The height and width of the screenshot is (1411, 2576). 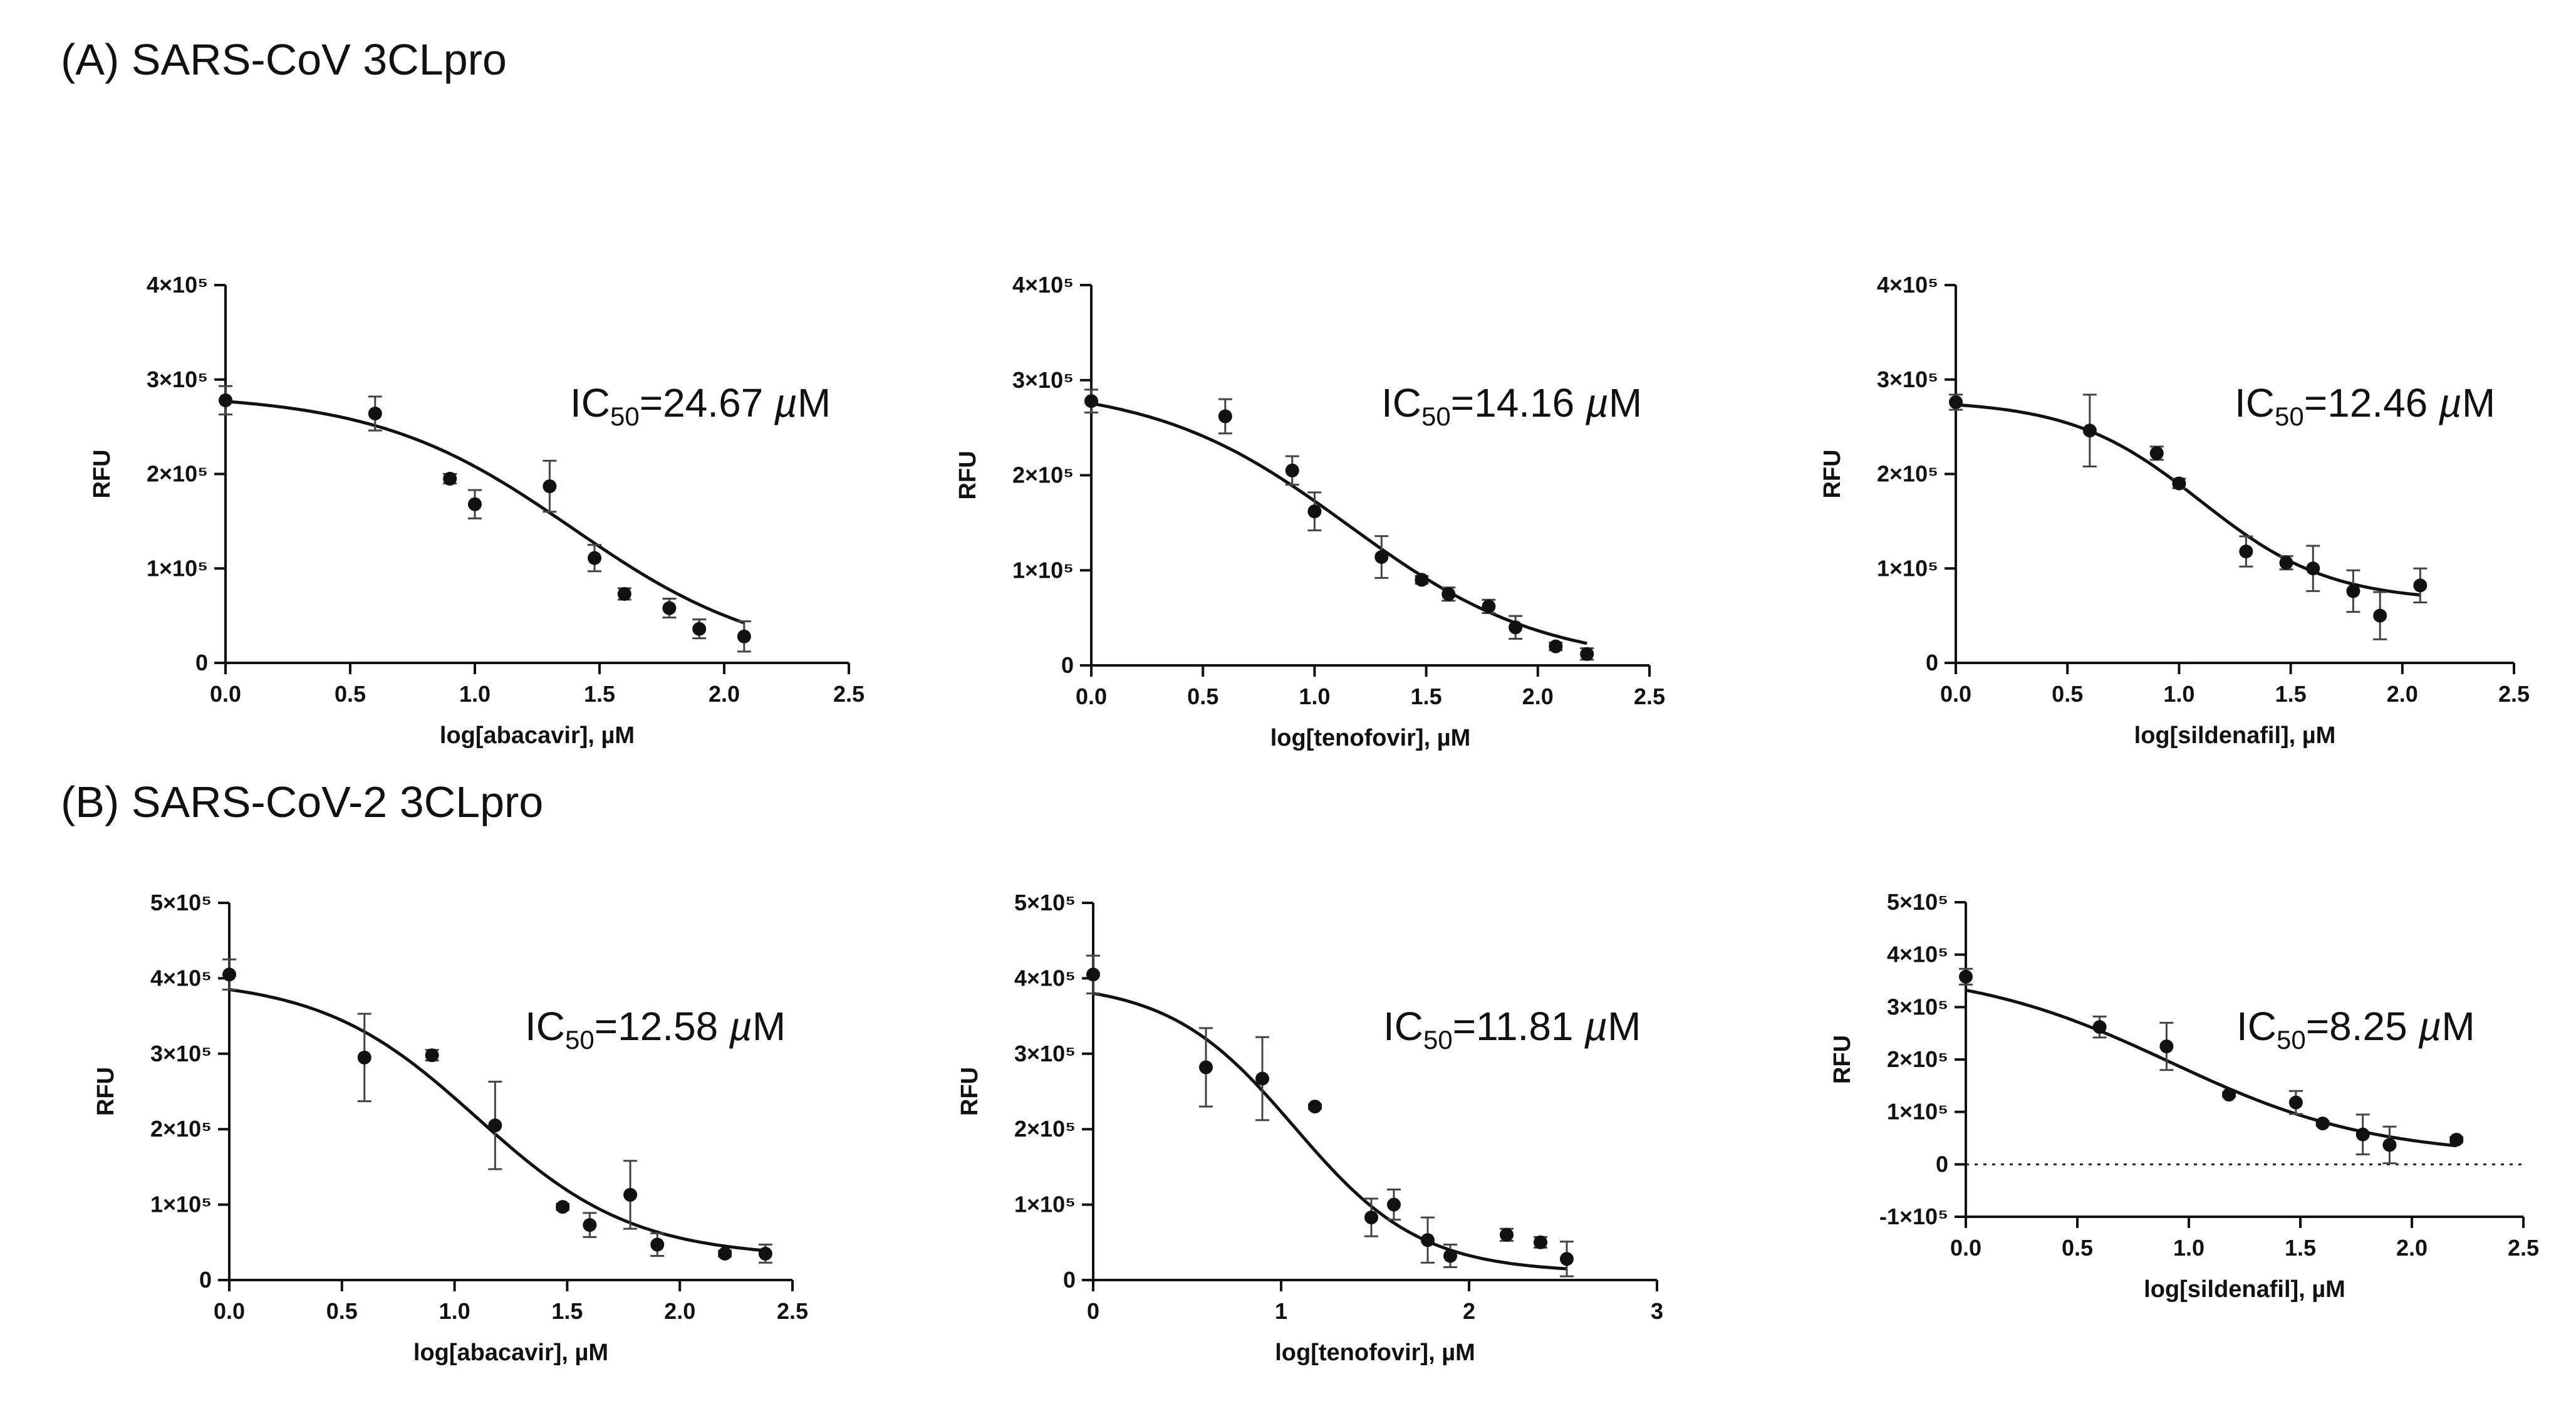 What do you see at coordinates (1519, 1026) in the screenshot?
I see `ic50-value: =11.81` at bounding box center [1519, 1026].